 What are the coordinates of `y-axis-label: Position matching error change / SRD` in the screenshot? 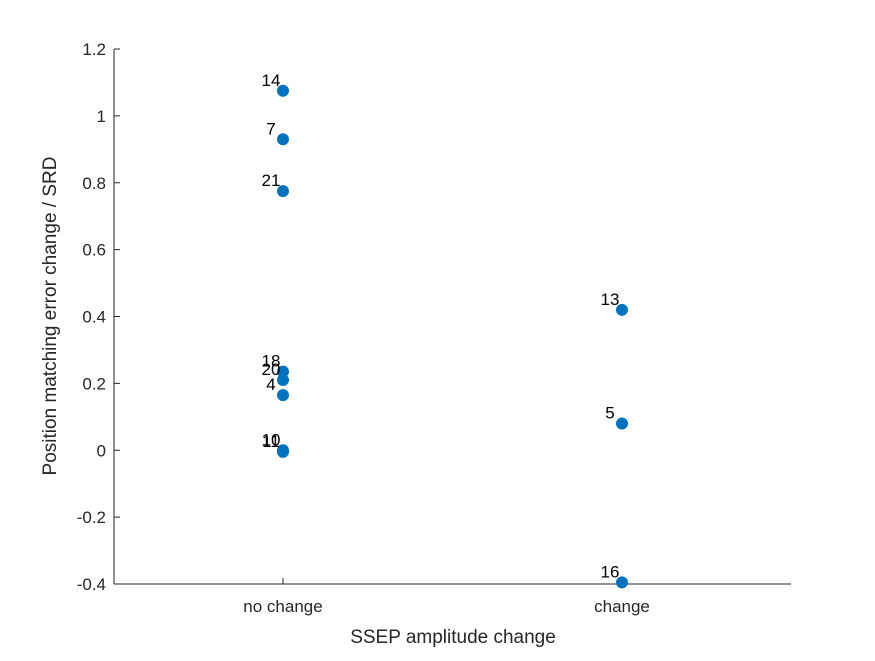 It's located at (50, 316).